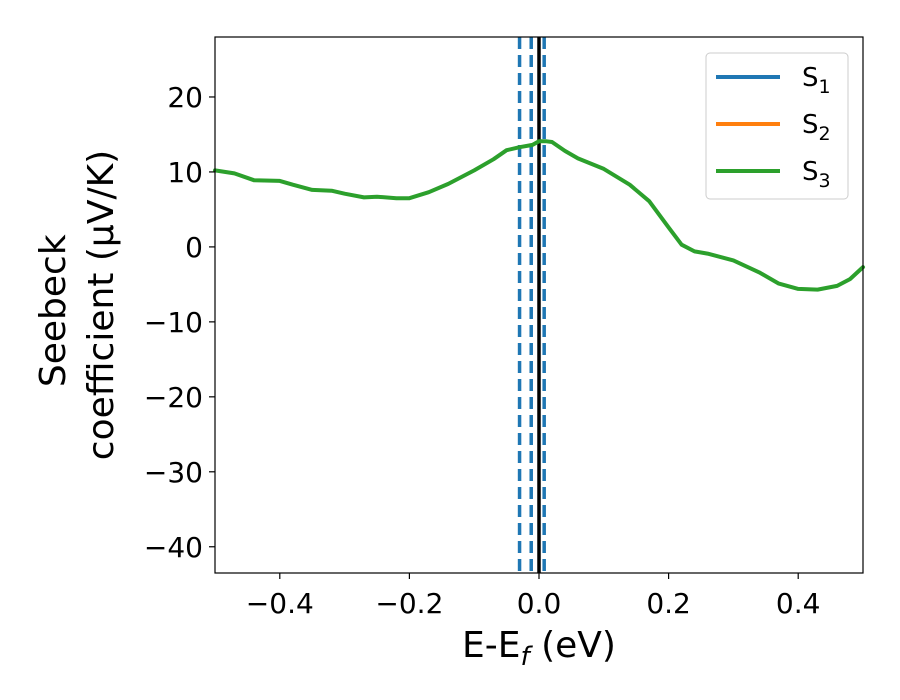 This screenshot has height=700, width=900. I want to click on x-tick-label: 0.4, so click(798, 603).